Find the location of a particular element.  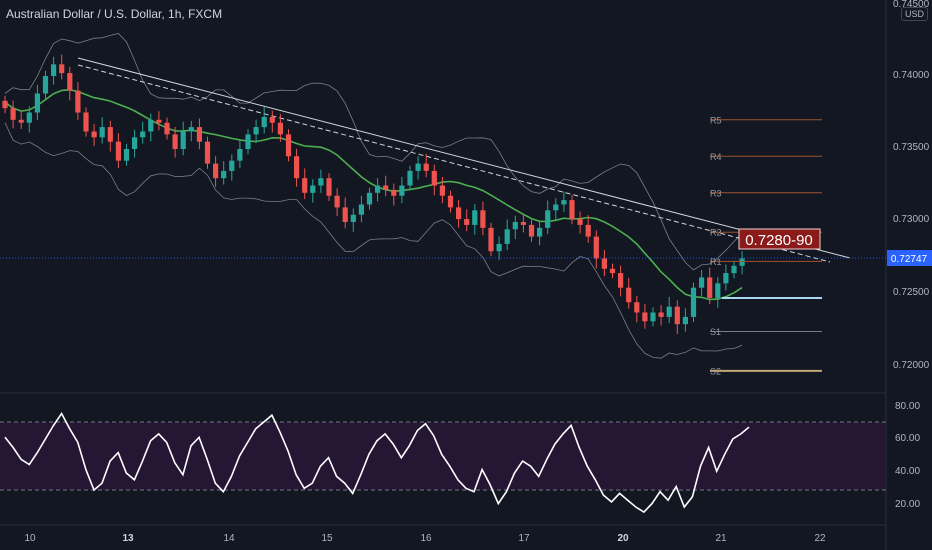

pivot-label: R1 is located at coordinates (716, 262).